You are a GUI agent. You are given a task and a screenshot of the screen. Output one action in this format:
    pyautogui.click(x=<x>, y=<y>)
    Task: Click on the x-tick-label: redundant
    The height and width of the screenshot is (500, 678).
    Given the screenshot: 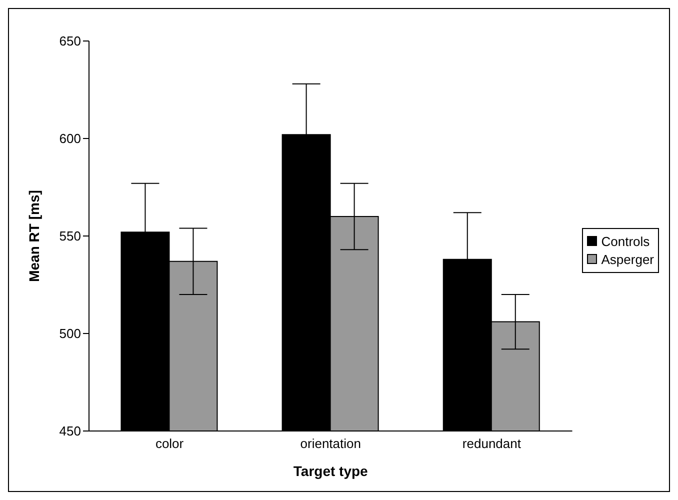 What is the action you would take?
    pyautogui.click(x=492, y=444)
    